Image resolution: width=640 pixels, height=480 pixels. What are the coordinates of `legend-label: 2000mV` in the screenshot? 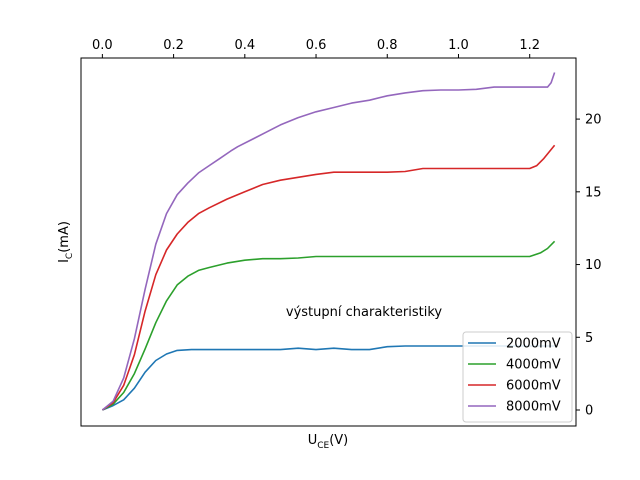 It's located at (533, 344).